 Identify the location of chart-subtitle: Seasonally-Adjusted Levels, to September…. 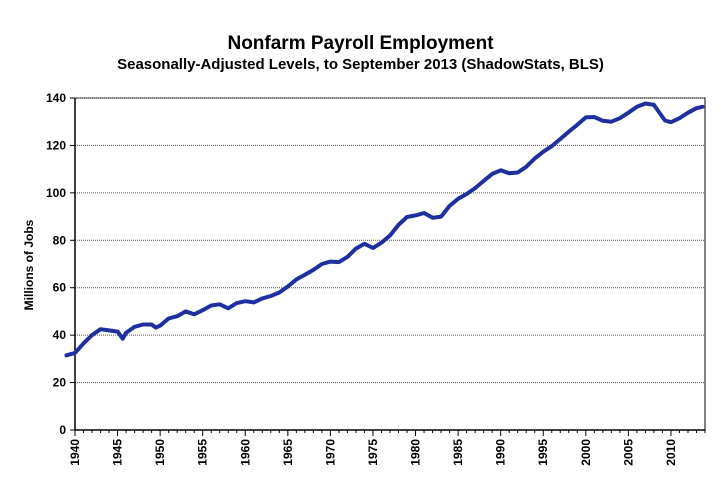
(360, 64).